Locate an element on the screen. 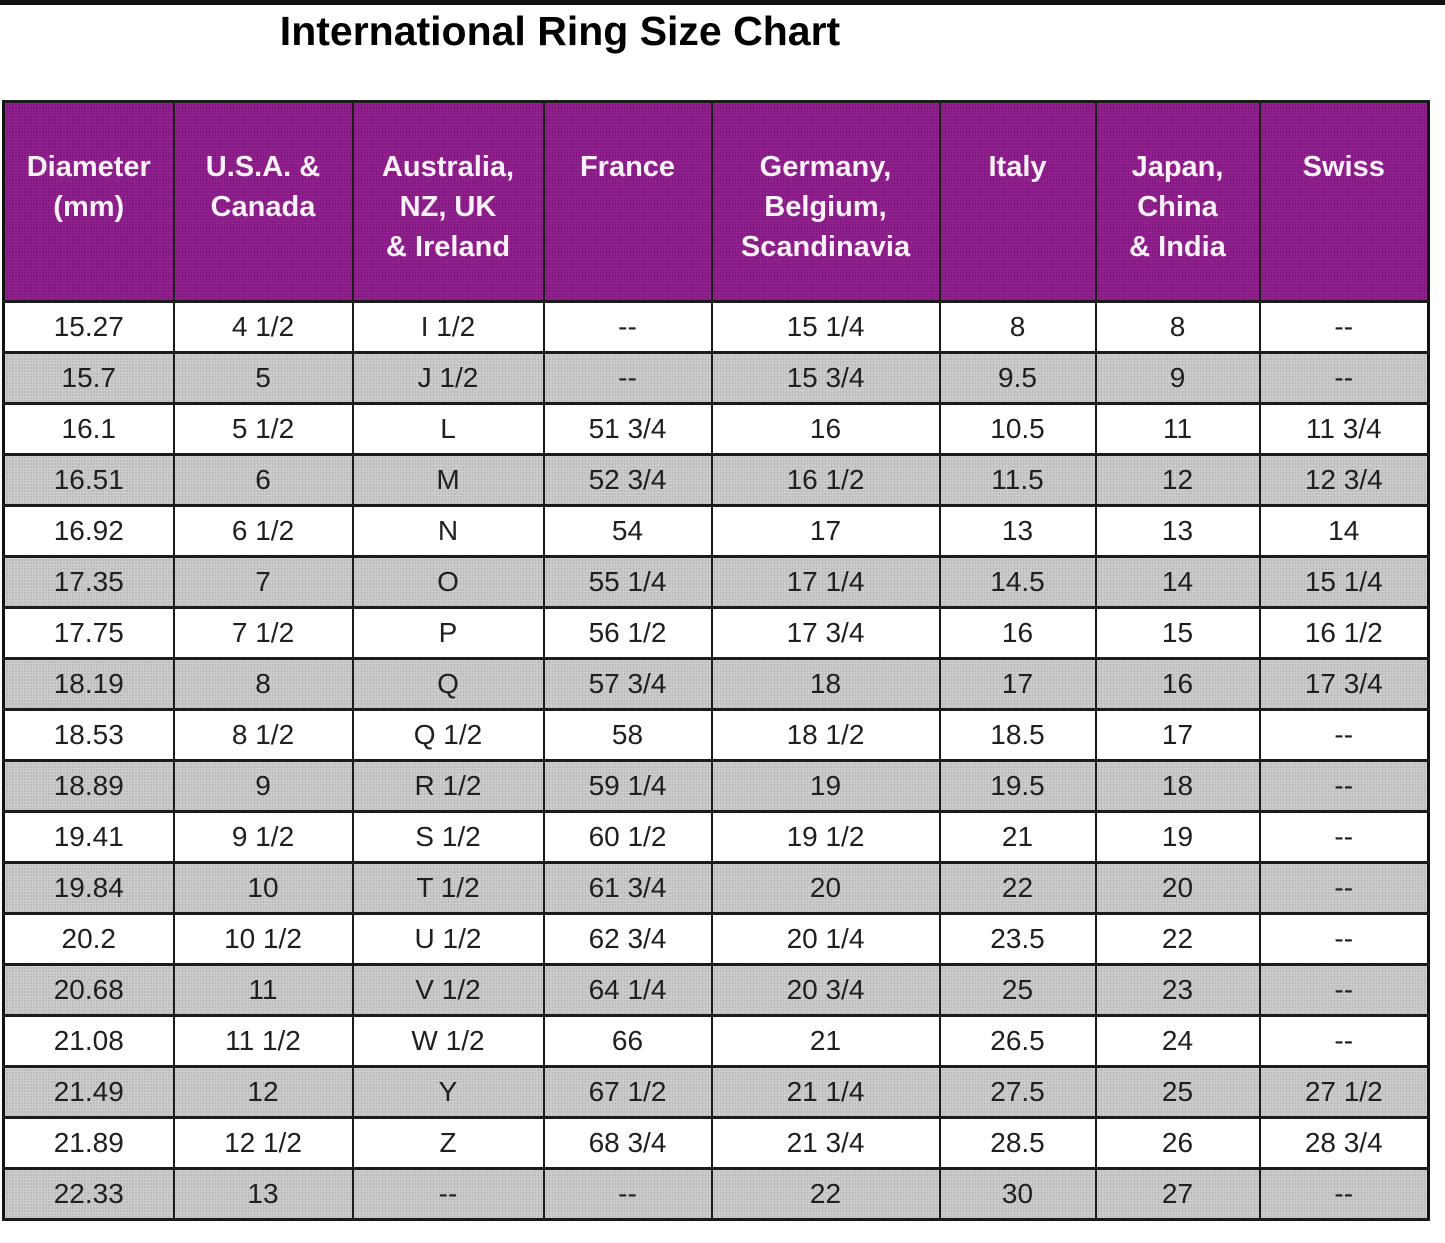 The image size is (1445, 1243). table-cell: 59 1/4 is located at coordinates (627, 786).